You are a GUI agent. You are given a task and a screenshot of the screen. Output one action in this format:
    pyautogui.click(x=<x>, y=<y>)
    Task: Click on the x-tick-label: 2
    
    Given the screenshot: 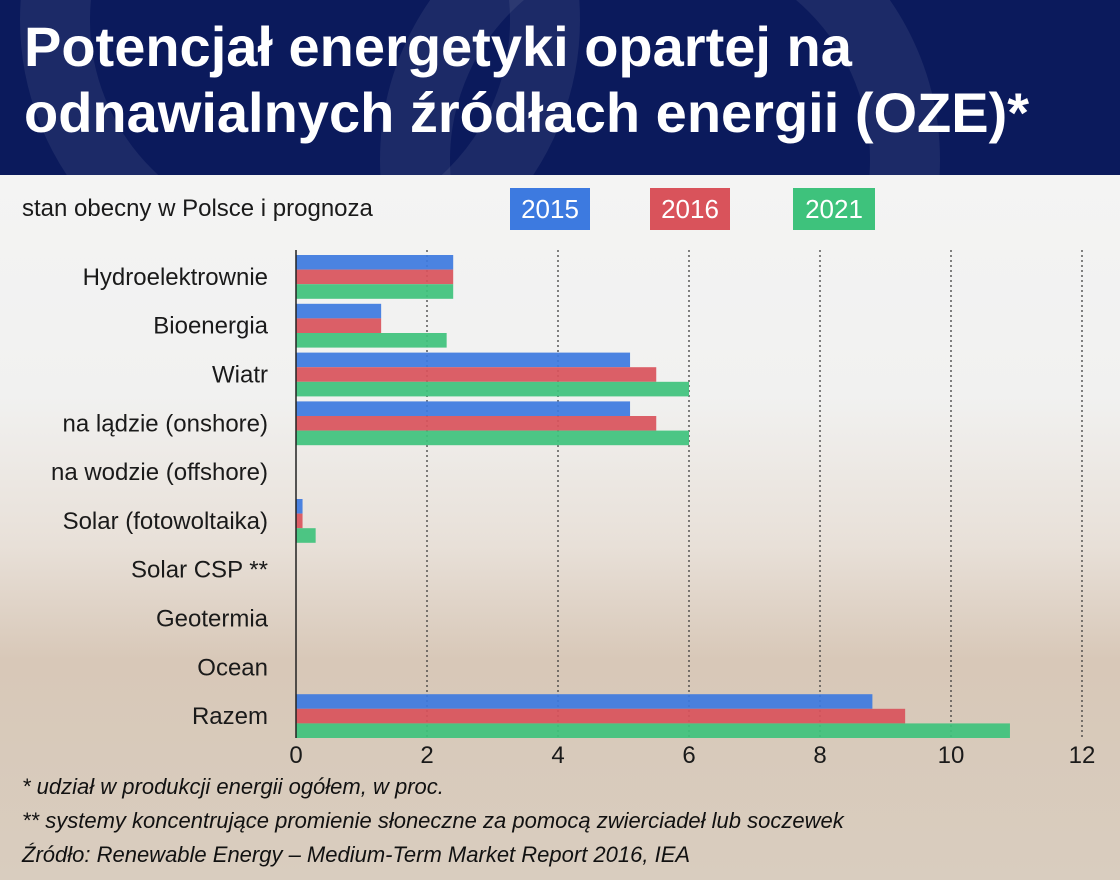 What is the action you would take?
    pyautogui.click(x=426, y=755)
    